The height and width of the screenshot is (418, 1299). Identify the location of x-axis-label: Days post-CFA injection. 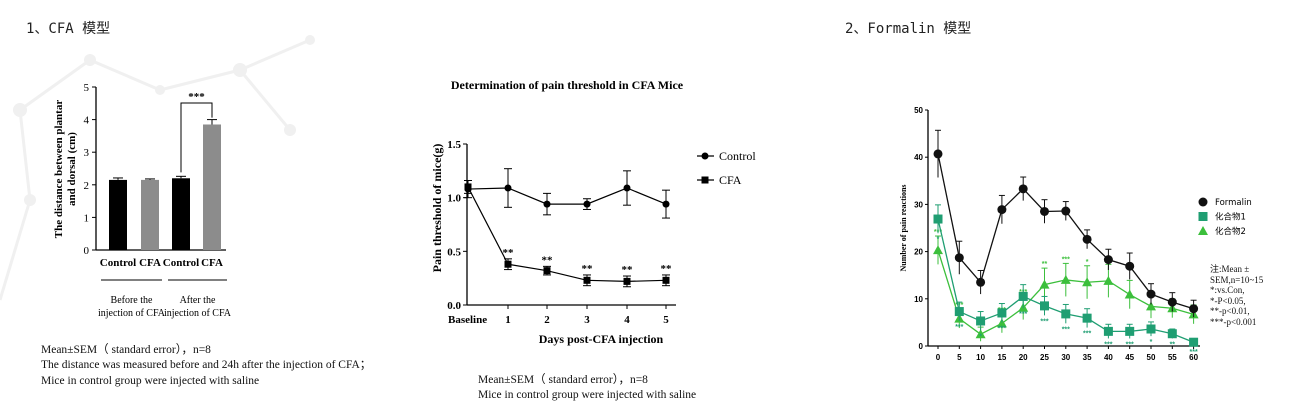
(601, 339).